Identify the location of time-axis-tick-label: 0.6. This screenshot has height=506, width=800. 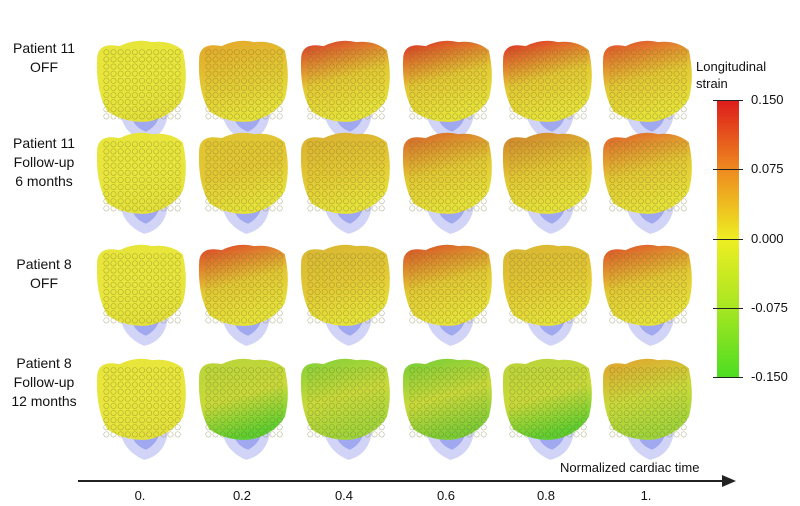
(446, 495).